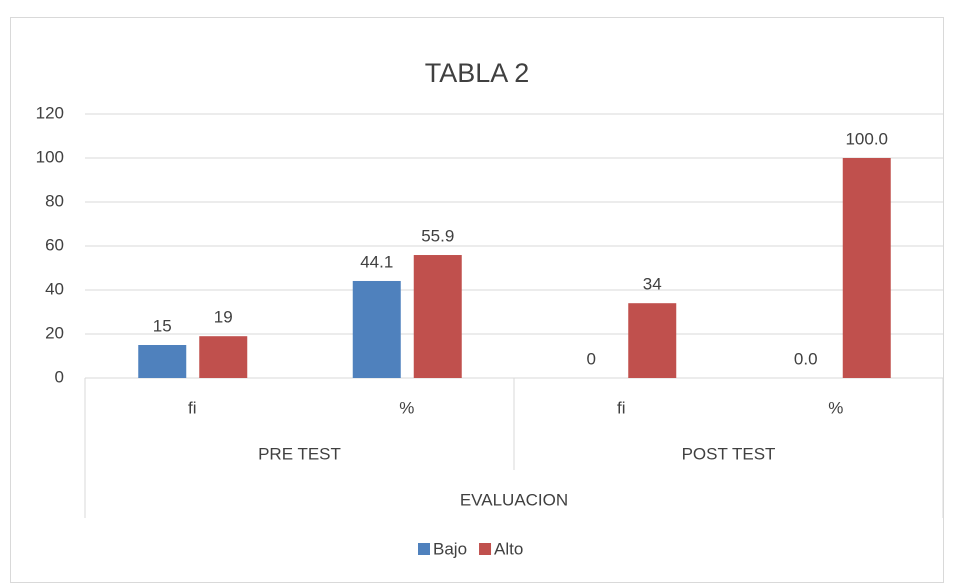 This screenshot has width=954, height=583. I want to click on value-label: 100.0, so click(866, 138).